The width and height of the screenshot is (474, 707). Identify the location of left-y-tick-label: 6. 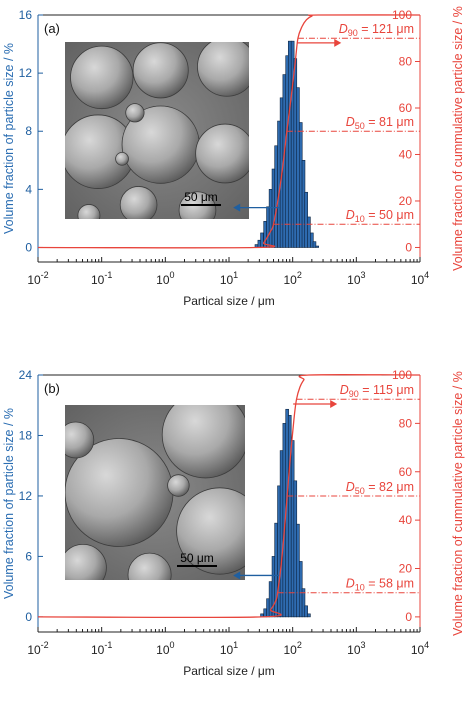
(28, 556).